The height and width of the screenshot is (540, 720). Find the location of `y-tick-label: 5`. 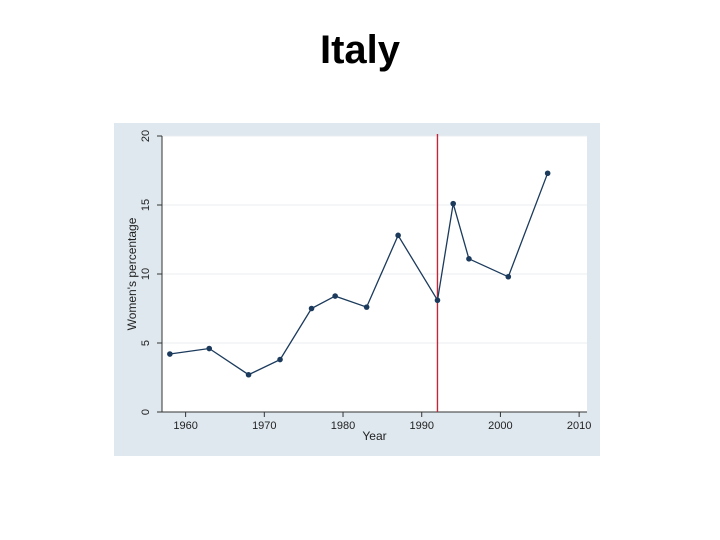

y-tick-label: 5 is located at coordinates (146, 343).